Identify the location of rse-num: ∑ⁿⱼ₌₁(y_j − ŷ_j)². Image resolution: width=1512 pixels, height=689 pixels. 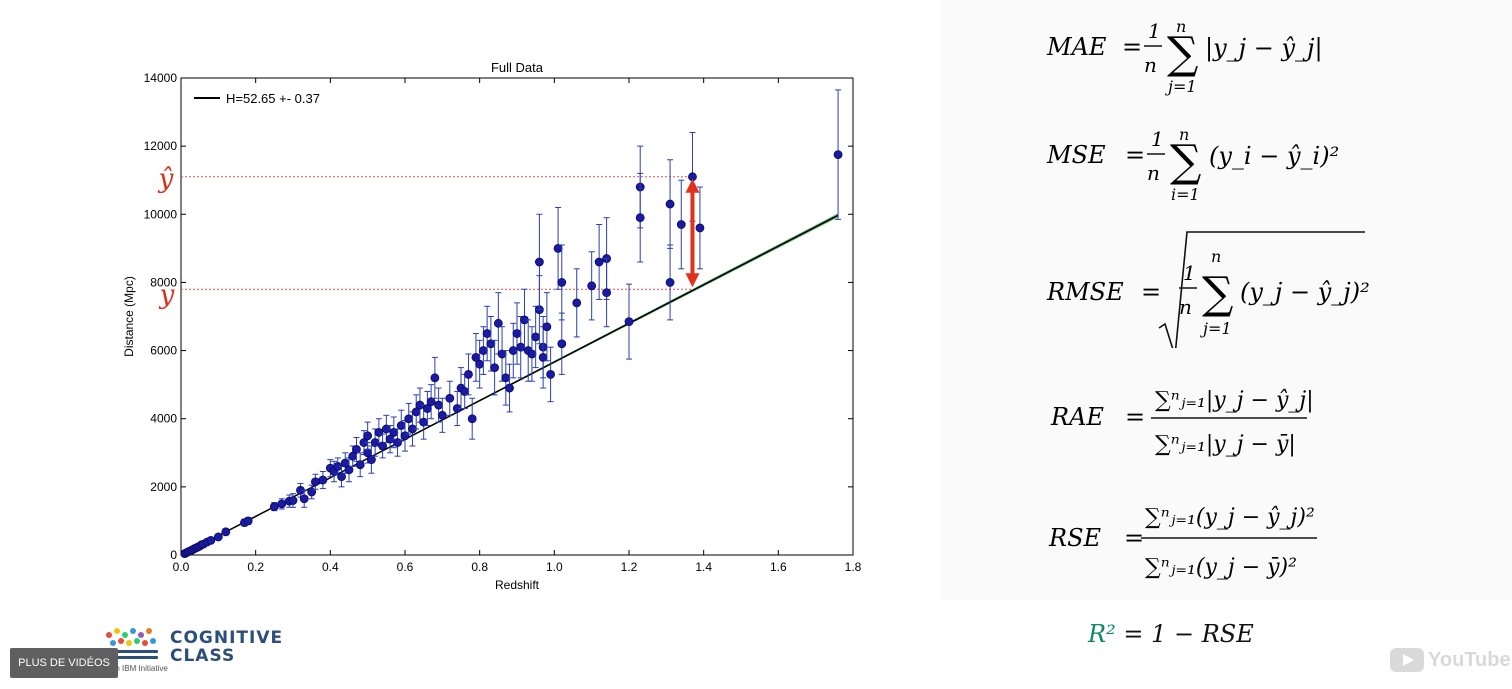
(1230, 517).